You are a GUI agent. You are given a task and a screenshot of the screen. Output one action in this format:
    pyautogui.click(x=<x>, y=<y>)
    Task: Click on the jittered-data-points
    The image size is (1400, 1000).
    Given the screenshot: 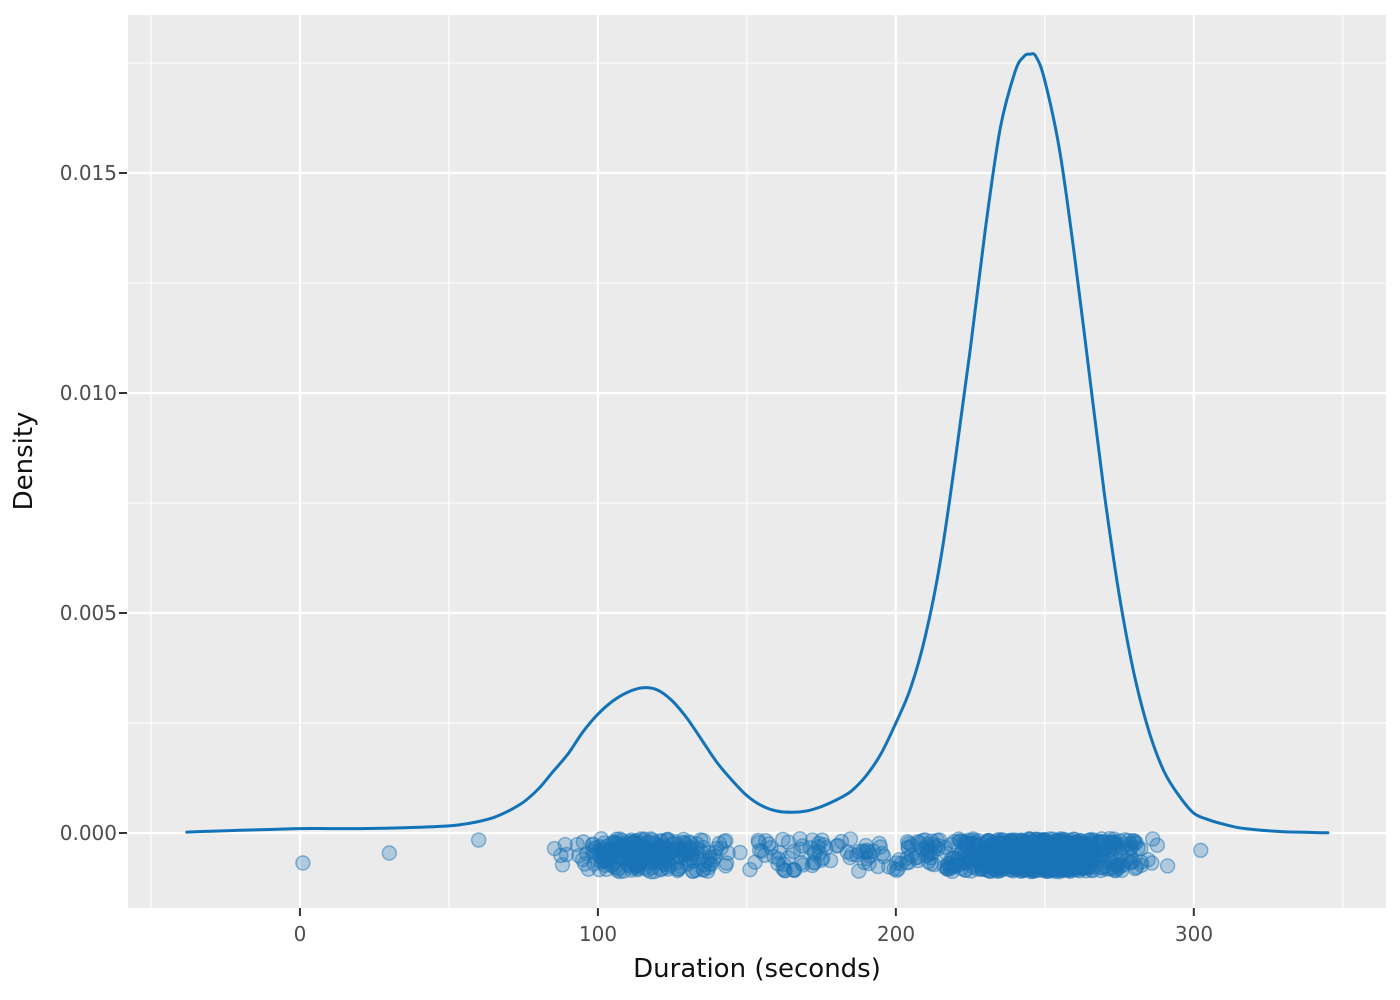 What is the action you would take?
    pyautogui.click(x=752, y=855)
    